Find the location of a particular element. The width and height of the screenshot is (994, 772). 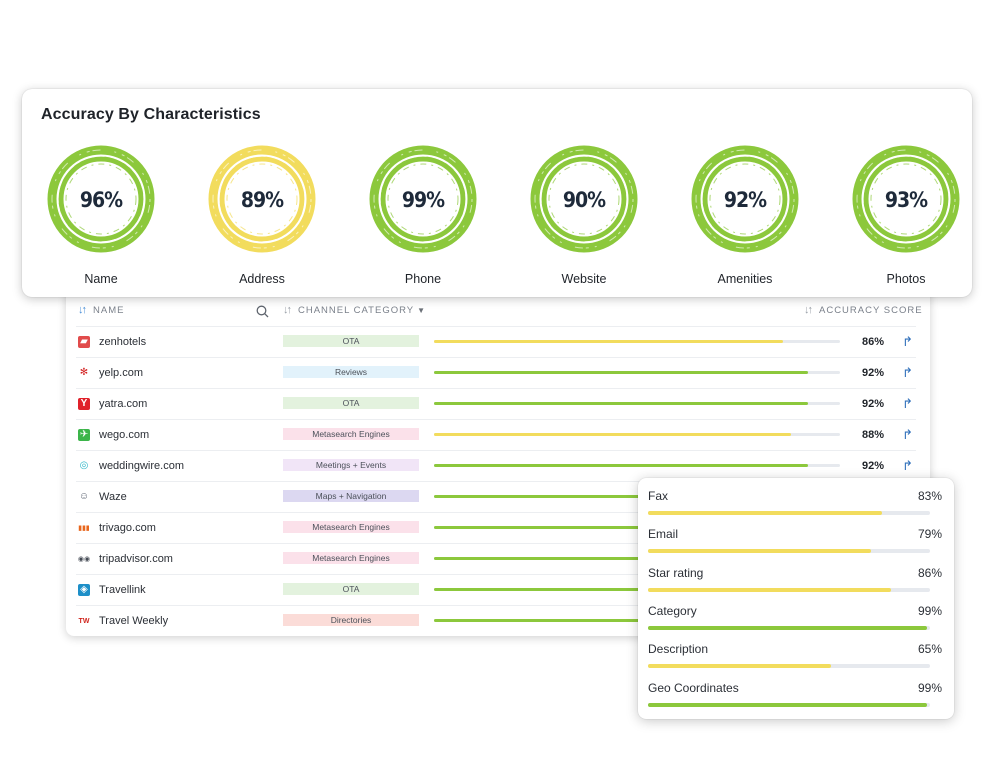

table-row: ◉◉ tripadvisor.com Metasearch Engines is located at coordinates (496, 558).